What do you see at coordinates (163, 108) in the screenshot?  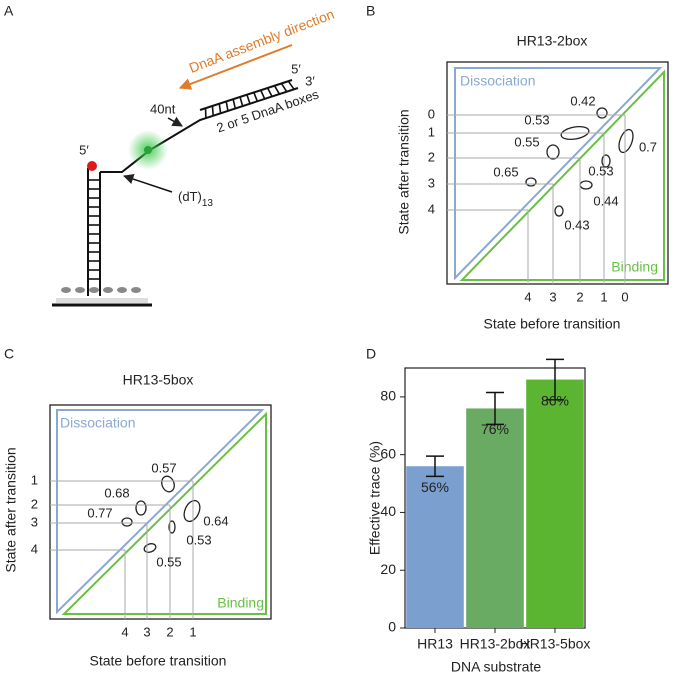 I see `length-label: 40nt` at bounding box center [163, 108].